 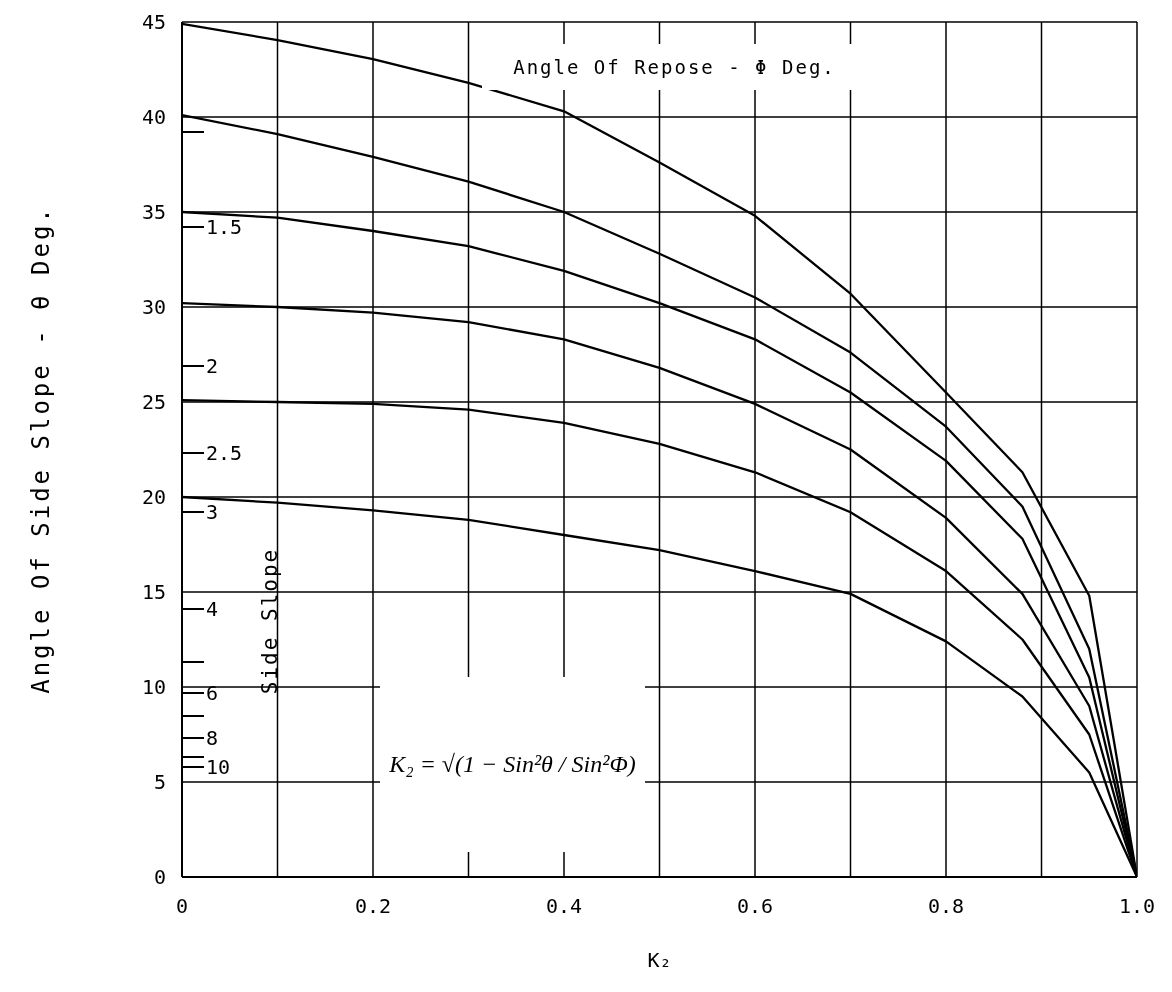 I want to click on y-tick-label: 5, so click(x=159, y=782).